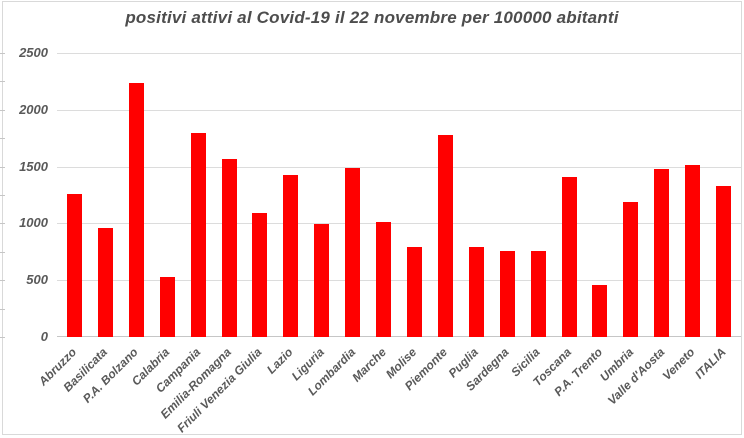  I want to click on bar-valle-d-aosta, so click(661, 253).